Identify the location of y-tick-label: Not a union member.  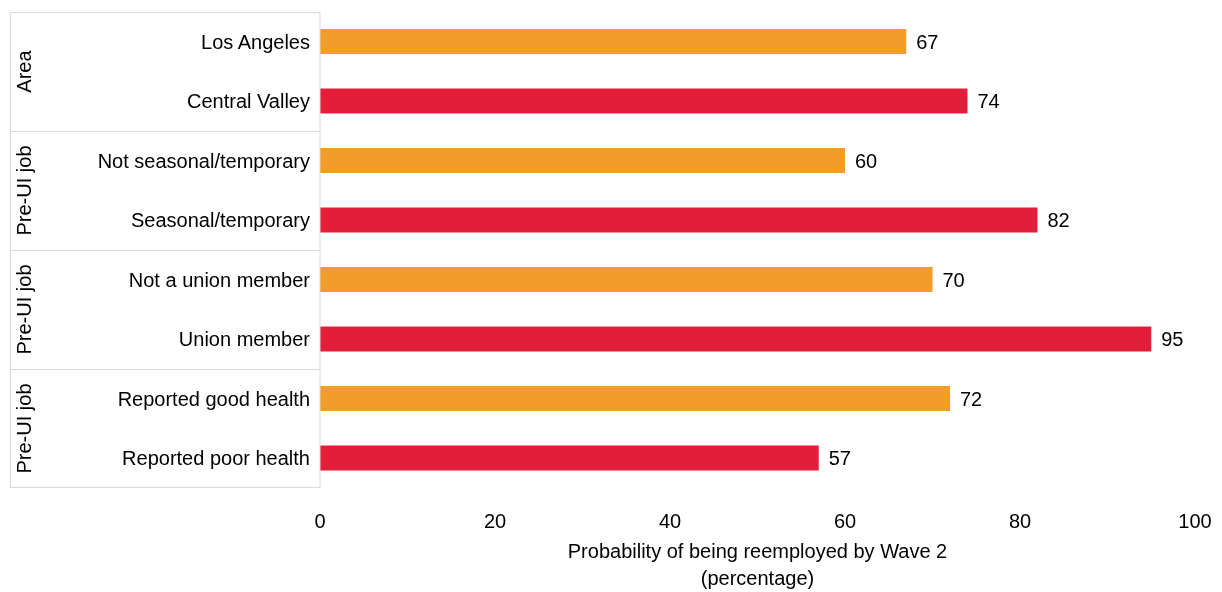
(219, 279).